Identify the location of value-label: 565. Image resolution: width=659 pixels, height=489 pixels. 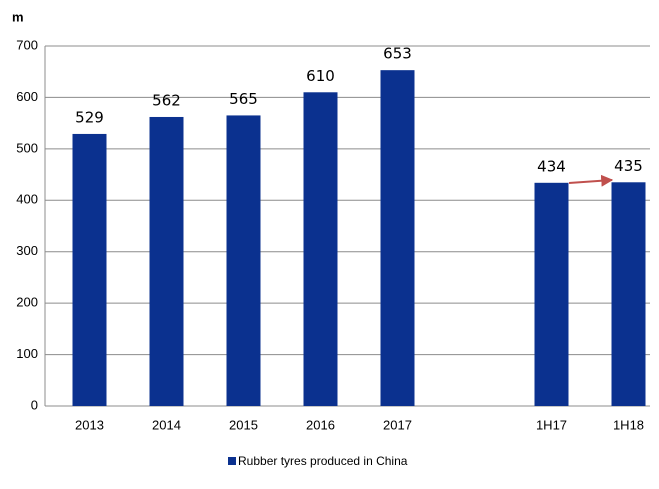
(243, 99).